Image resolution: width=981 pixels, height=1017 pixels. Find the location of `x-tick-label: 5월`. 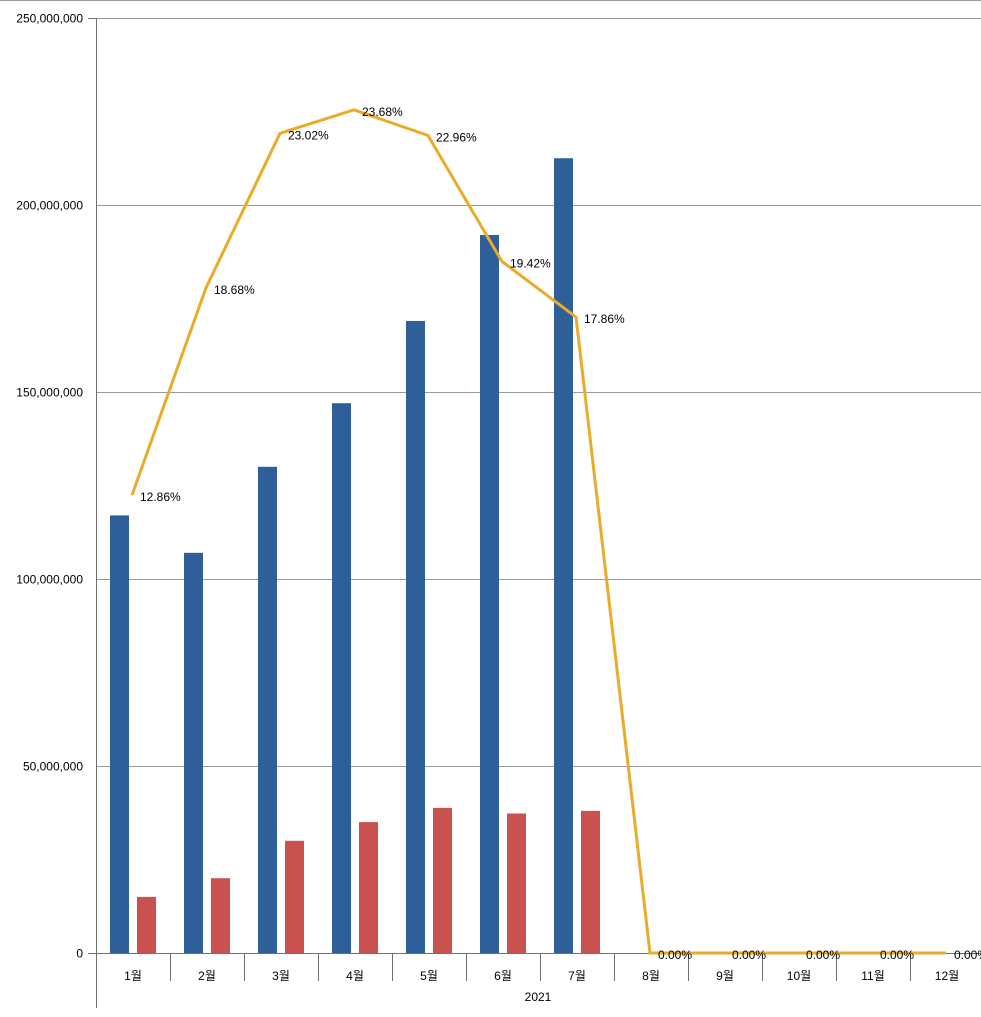

x-tick-label: 5월 is located at coordinates (429, 976).